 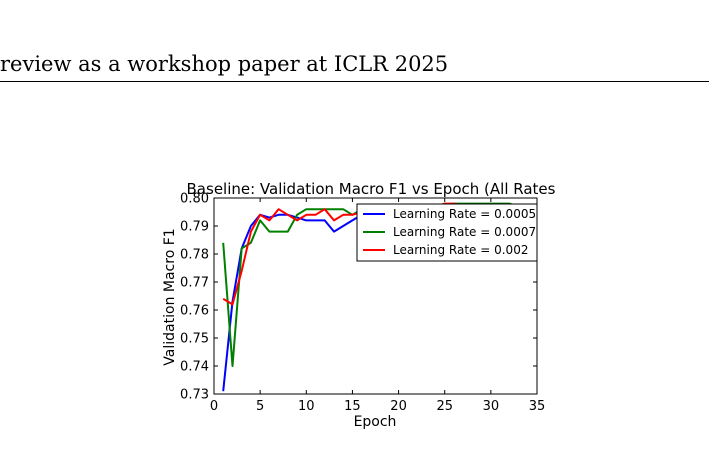 What do you see at coordinates (214, 406) in the screenshot?
I see `x-tick-label: 0` at bounding box center [214, 406].